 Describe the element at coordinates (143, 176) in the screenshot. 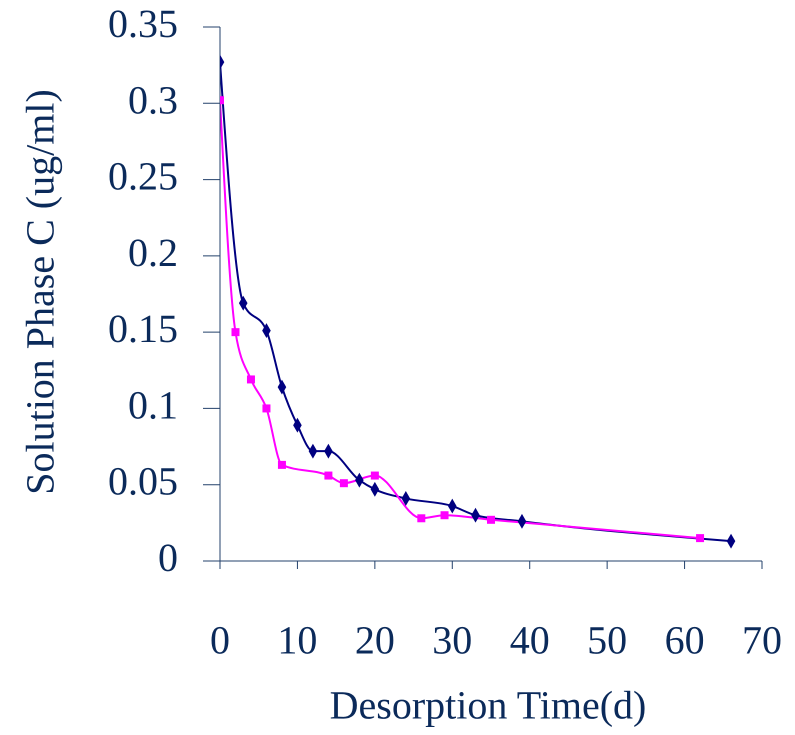

I see `y-tick-label: 0.25` at that location.